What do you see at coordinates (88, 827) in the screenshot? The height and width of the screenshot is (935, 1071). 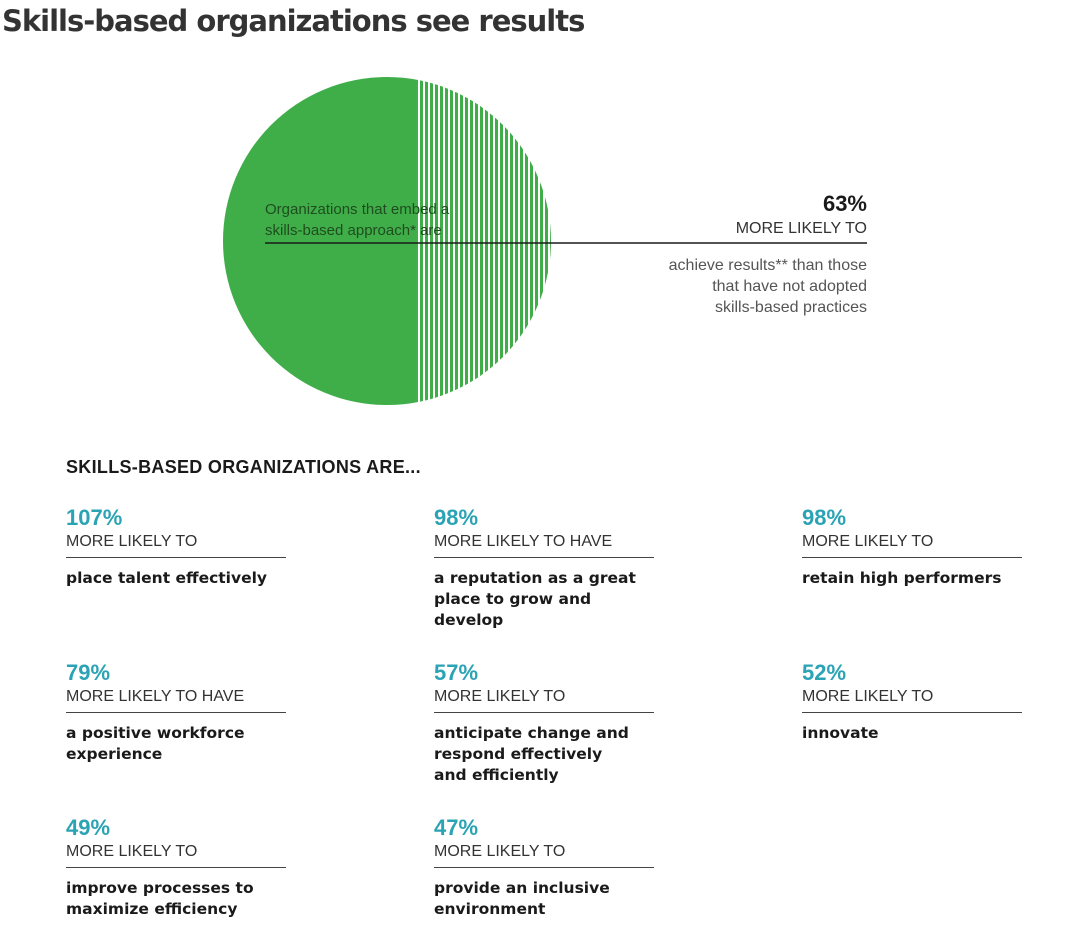 I see `stat-percent: 49%` at bounding box center [88, 827].